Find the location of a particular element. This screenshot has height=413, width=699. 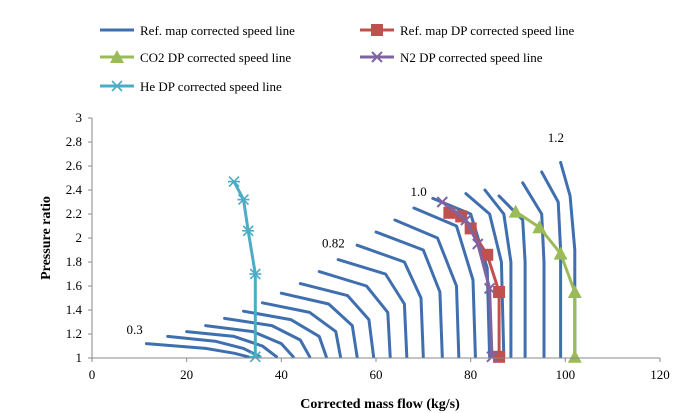

x-axis-title: Corrected mass flow (kg/s) is located at coordinates (380, 404).